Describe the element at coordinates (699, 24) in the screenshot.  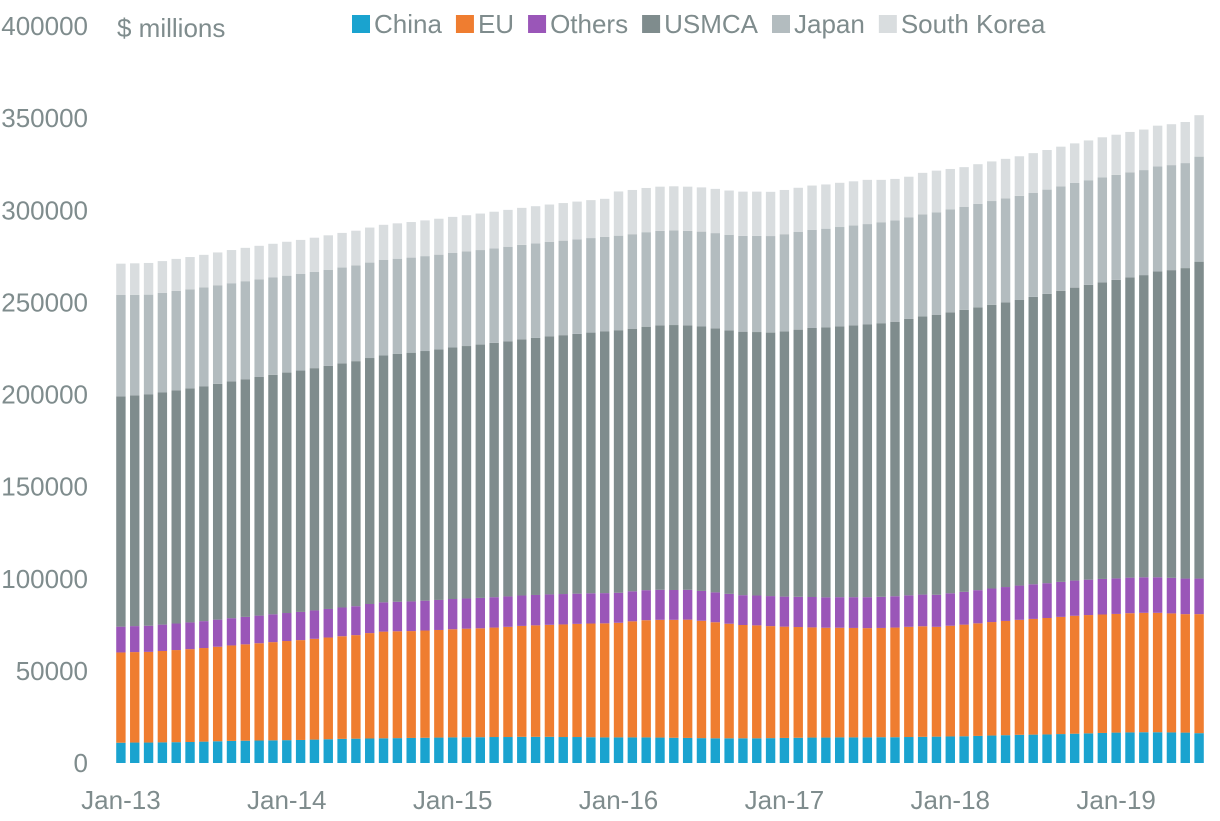
I see `legend: China EU Others USMCA Japan South Korea` at that location.